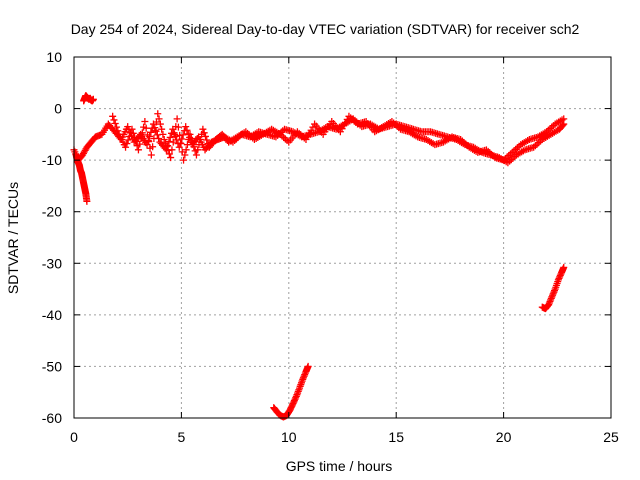  Describe the element at coordinates (504, 437) in the screenshot. I see `x-tick-label: 20` at that location.